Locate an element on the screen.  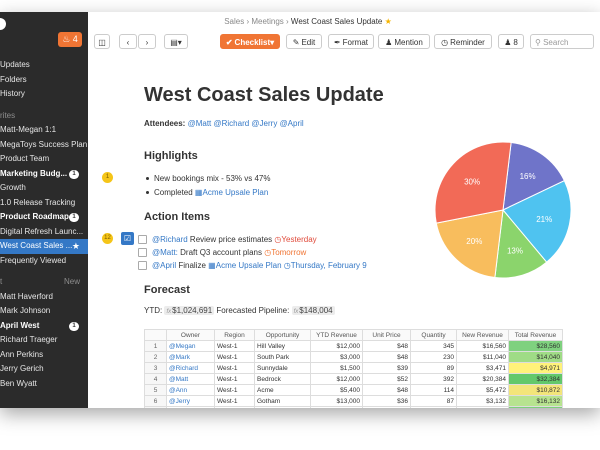
table-cell: 438 is located at coordinates (433, 407).